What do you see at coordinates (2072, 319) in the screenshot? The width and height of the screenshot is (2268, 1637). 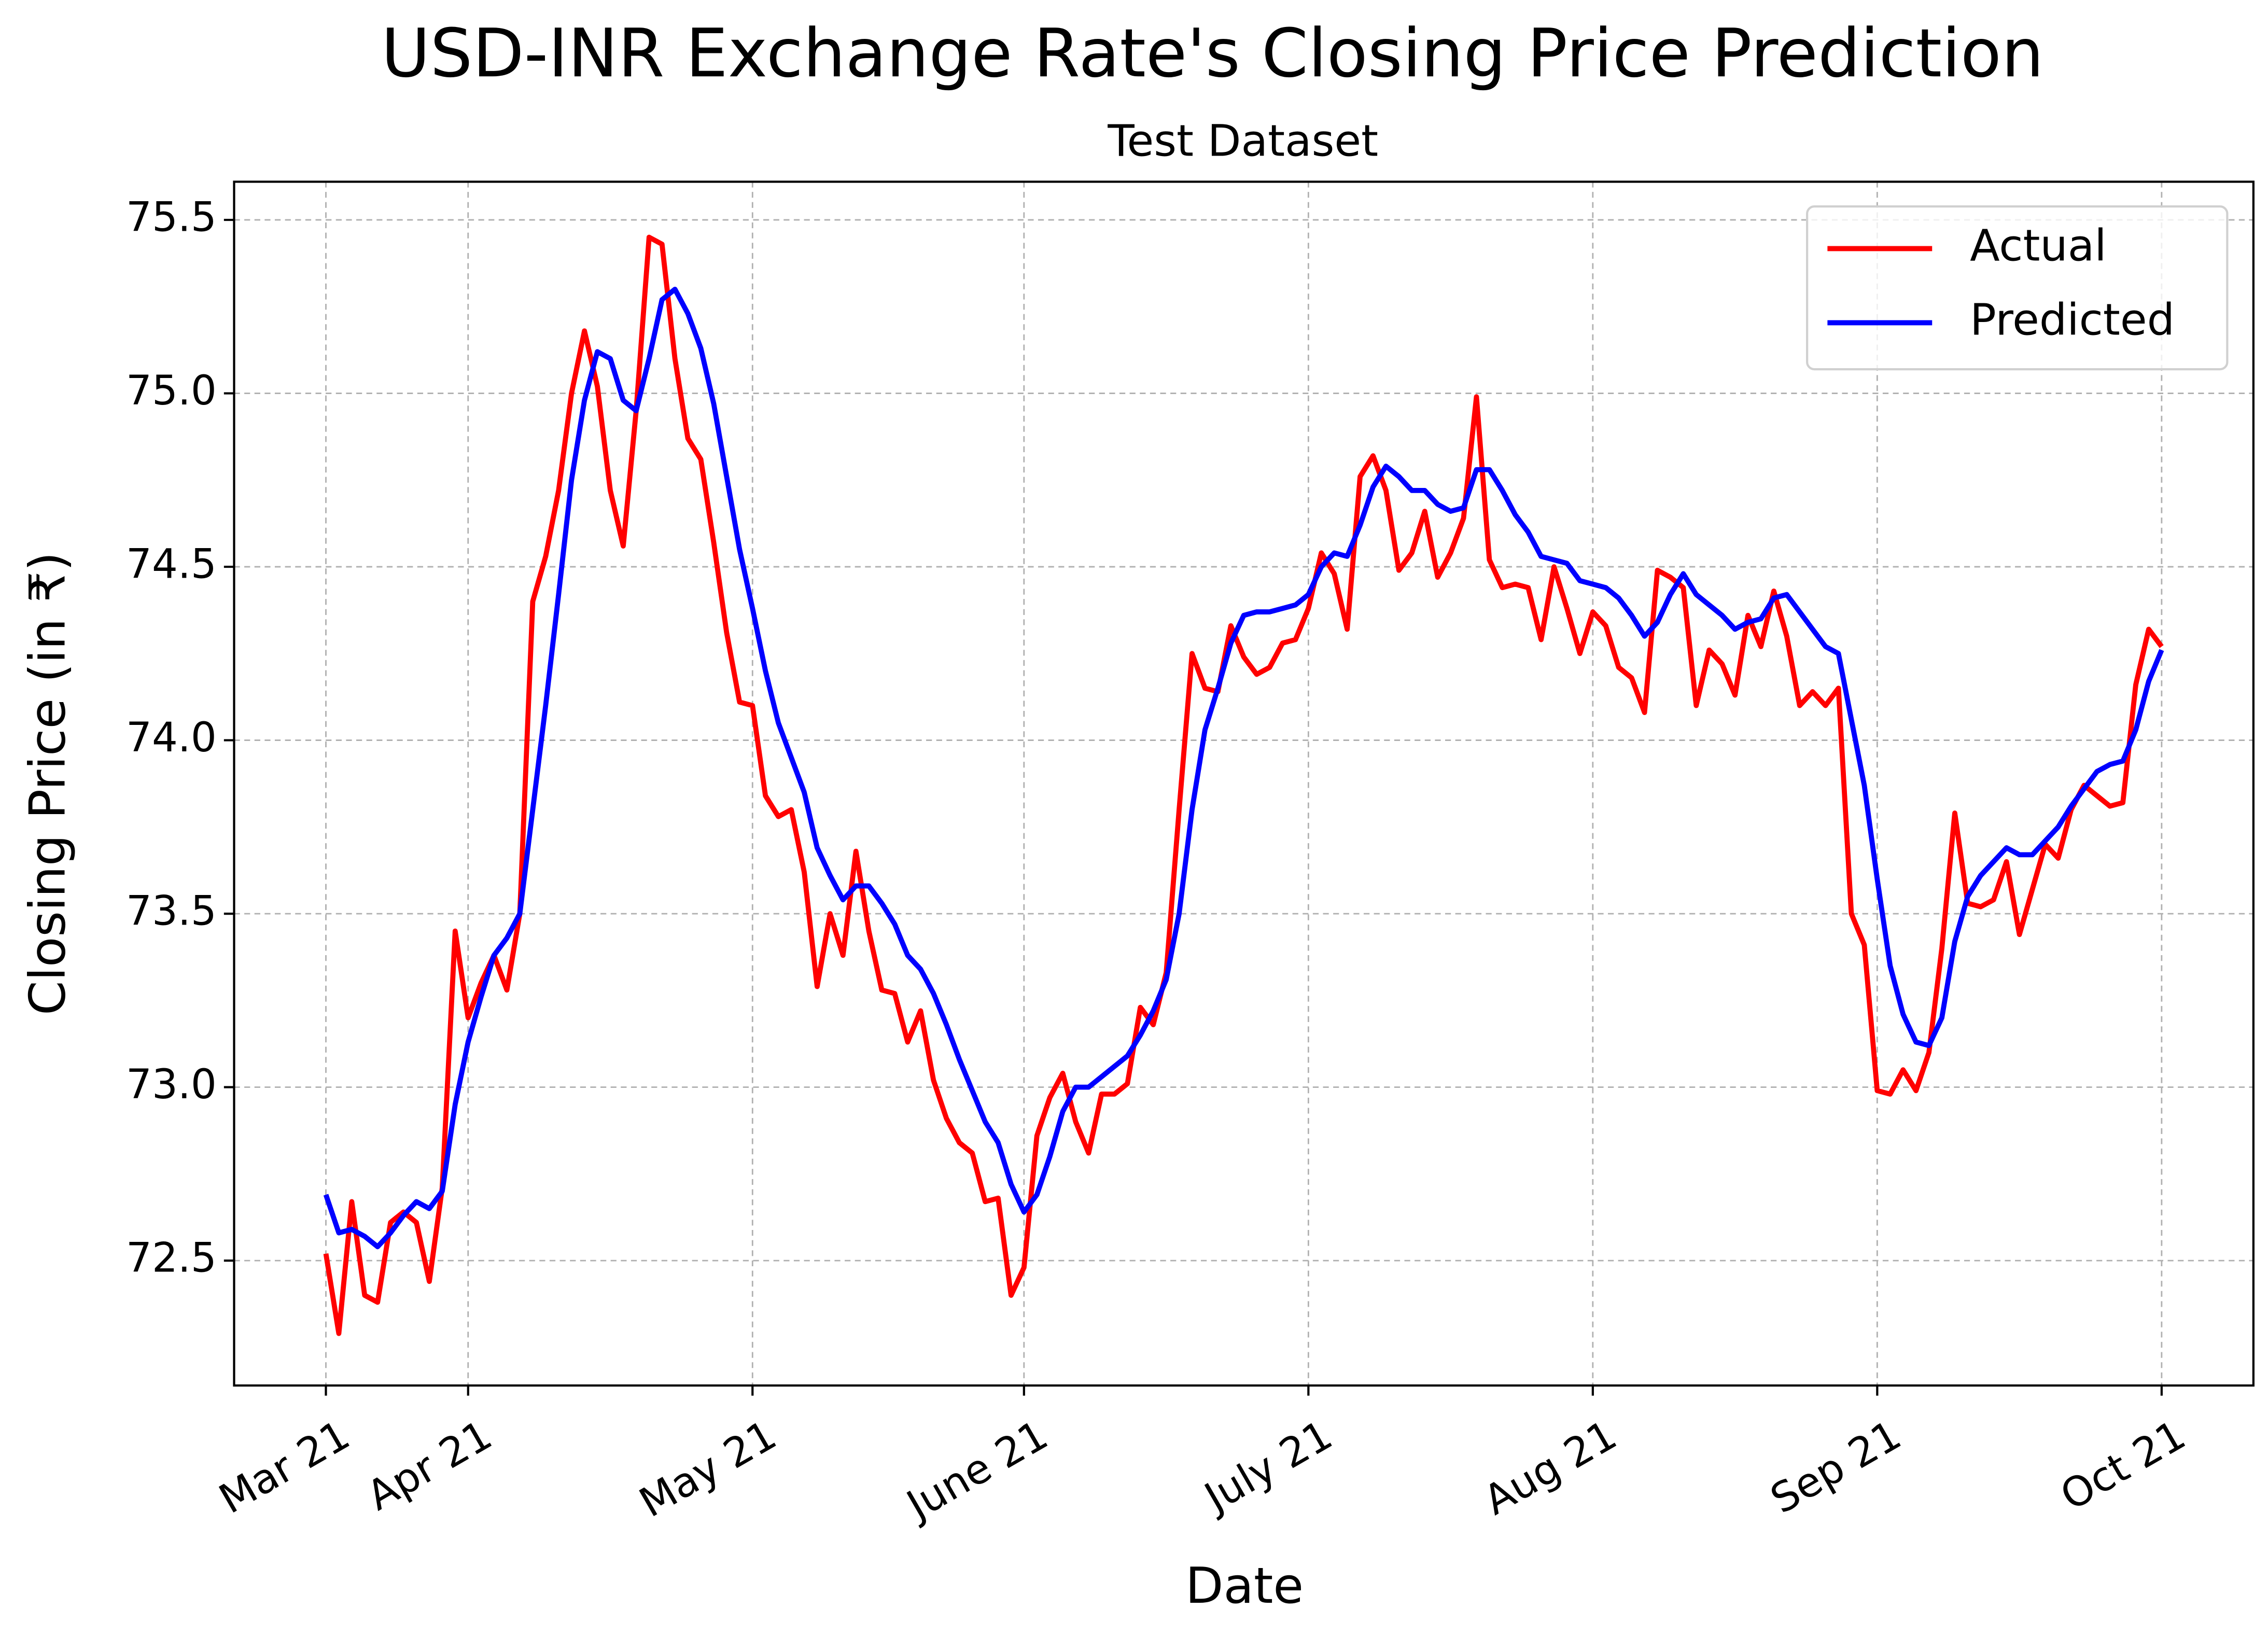 I see `legend-label: Predicted` at bounding box center [2072, 319].